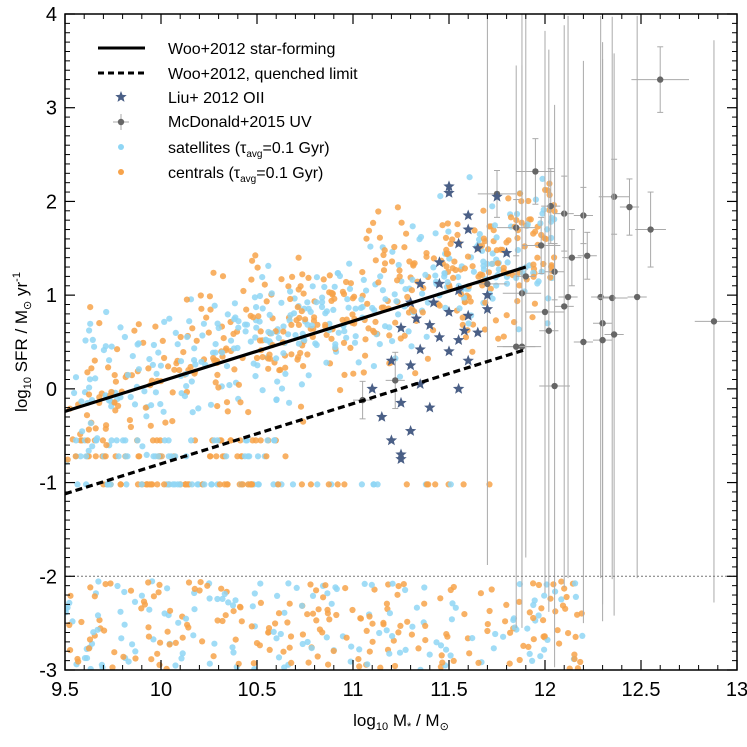 This screenshot has height=747, width=747. I want to click on legend-label-woo-quenched: Woo+2012, quenched limit, so click(263, 74).